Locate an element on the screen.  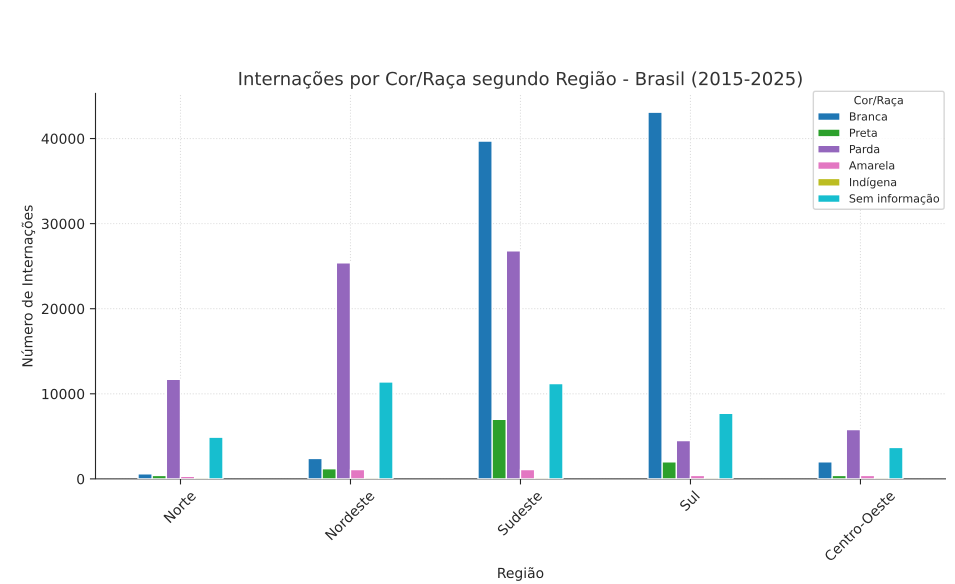
legend-label: Parda is located at coordinates (865, 149).